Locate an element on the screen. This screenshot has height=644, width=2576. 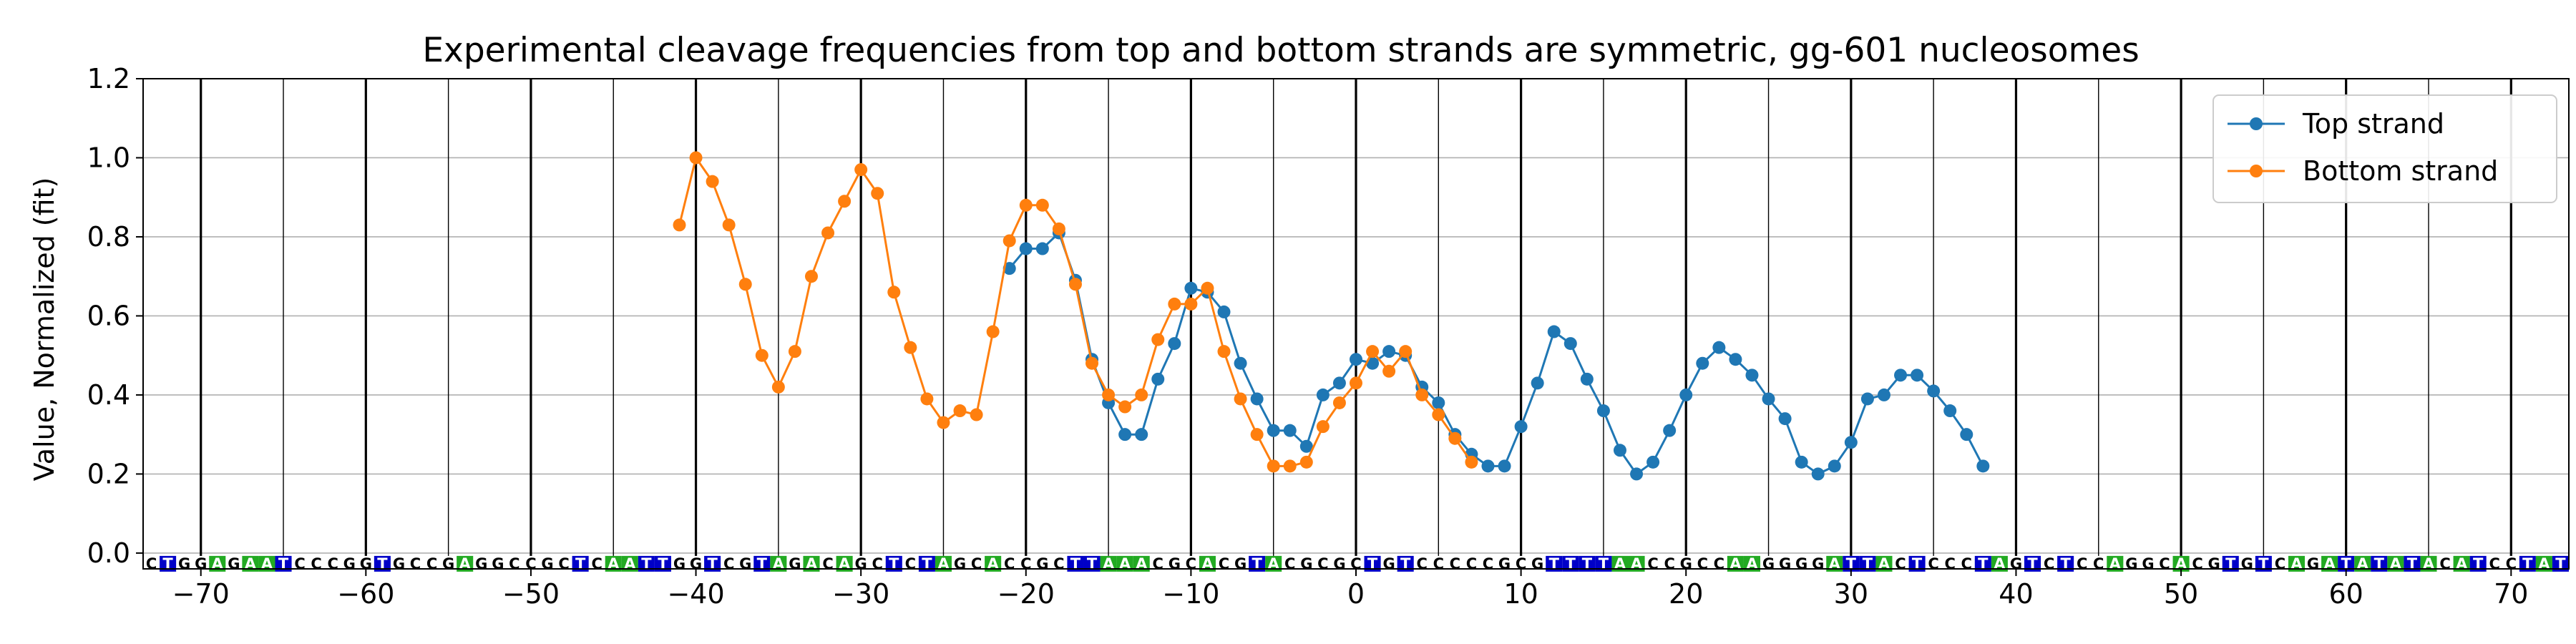
legend-label: Bottom strand is located at coordinates (2400, 171).